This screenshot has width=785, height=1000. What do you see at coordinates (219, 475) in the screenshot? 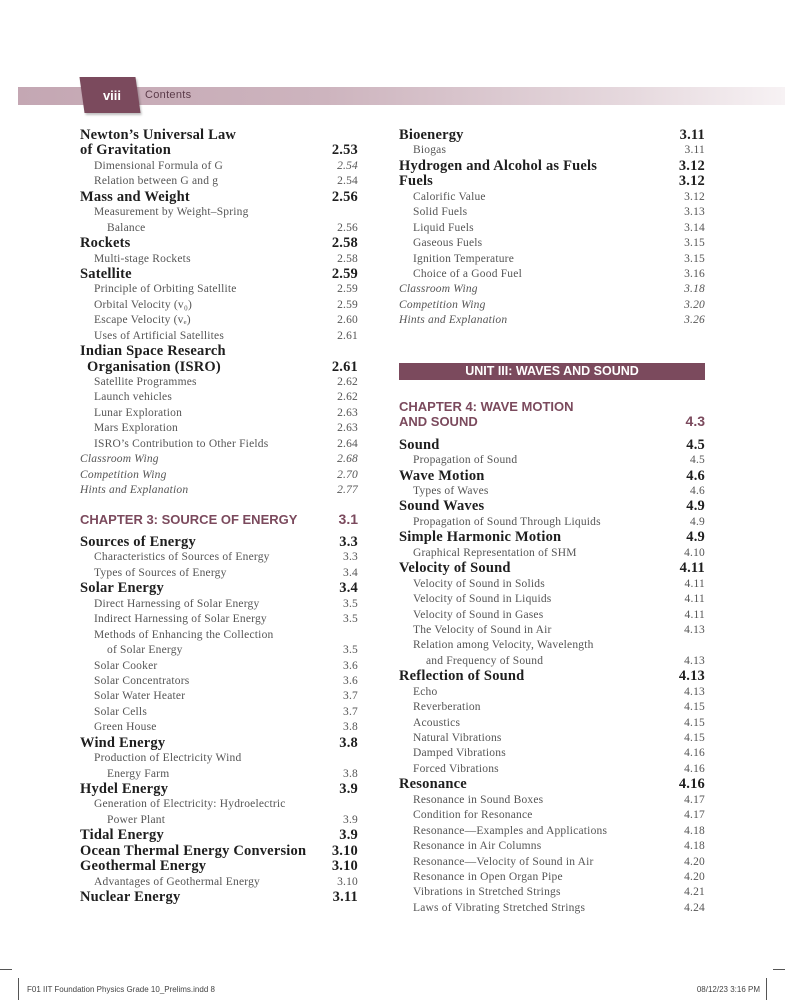
I see `toc-entry: Competition Wing 2.70` at bounding box center [219, 475].